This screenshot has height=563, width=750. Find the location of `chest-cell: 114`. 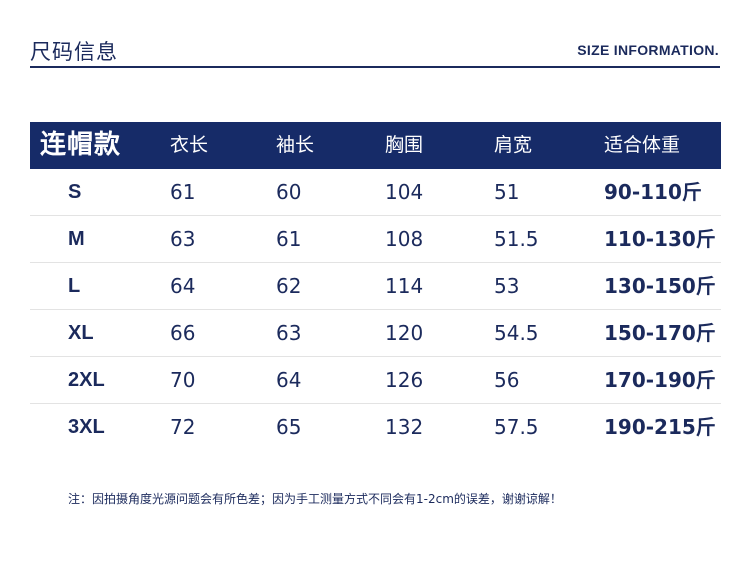

chest-cell: 114 is located at coordinates (404, 286).